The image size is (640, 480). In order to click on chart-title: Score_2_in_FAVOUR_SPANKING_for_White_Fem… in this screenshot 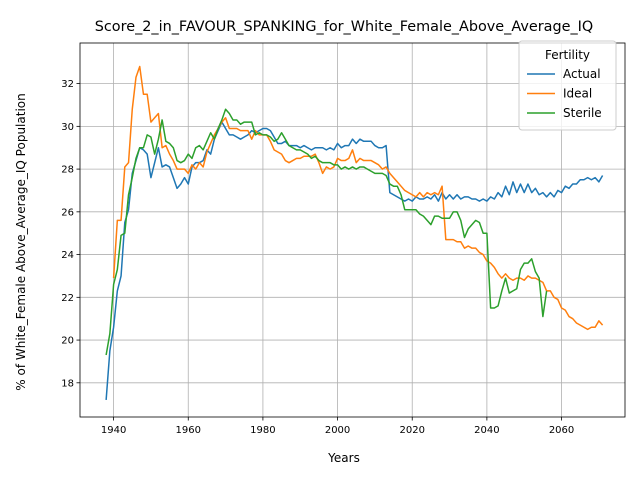, I will do `click(344, 27)`.